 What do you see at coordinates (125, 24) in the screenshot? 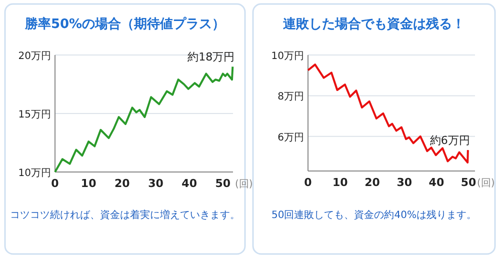
I see `chart-title: 勝率50%の場合（期待値プラス）` at bounding box center [125, 24].